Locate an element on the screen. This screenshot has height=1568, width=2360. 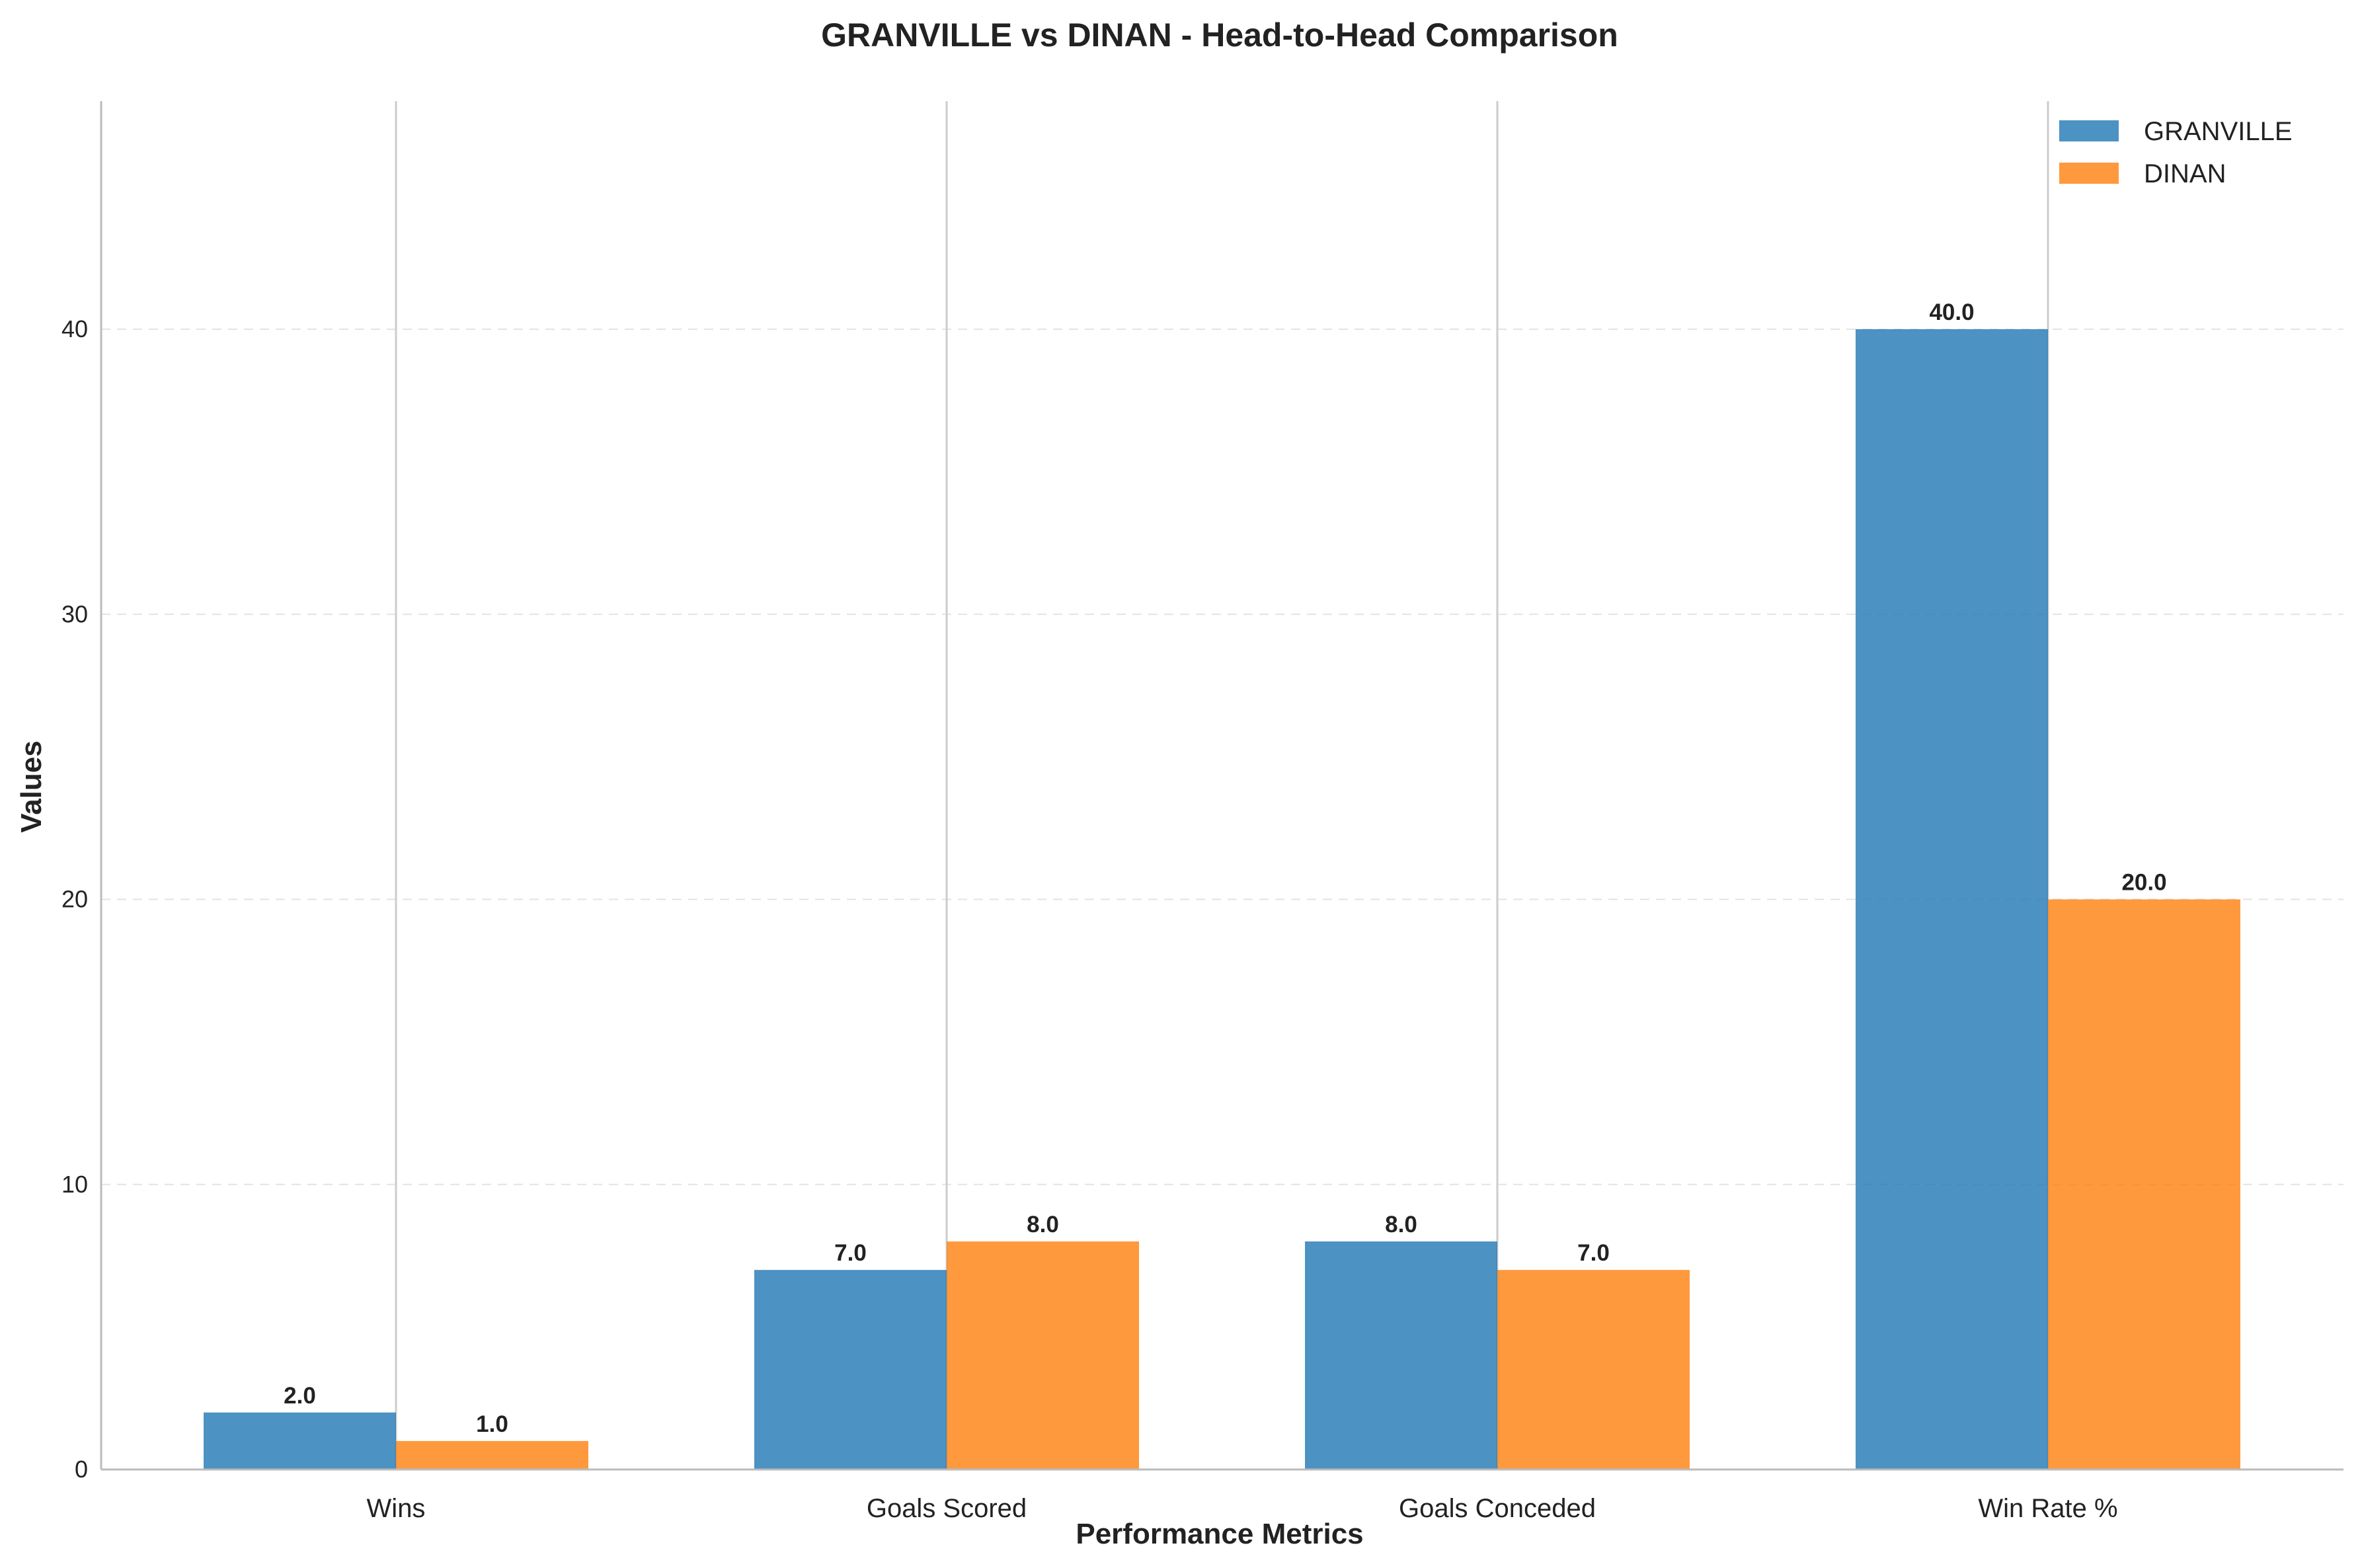
x-axis-label: Performance Metrics is located at coordinates (1219, 1534).